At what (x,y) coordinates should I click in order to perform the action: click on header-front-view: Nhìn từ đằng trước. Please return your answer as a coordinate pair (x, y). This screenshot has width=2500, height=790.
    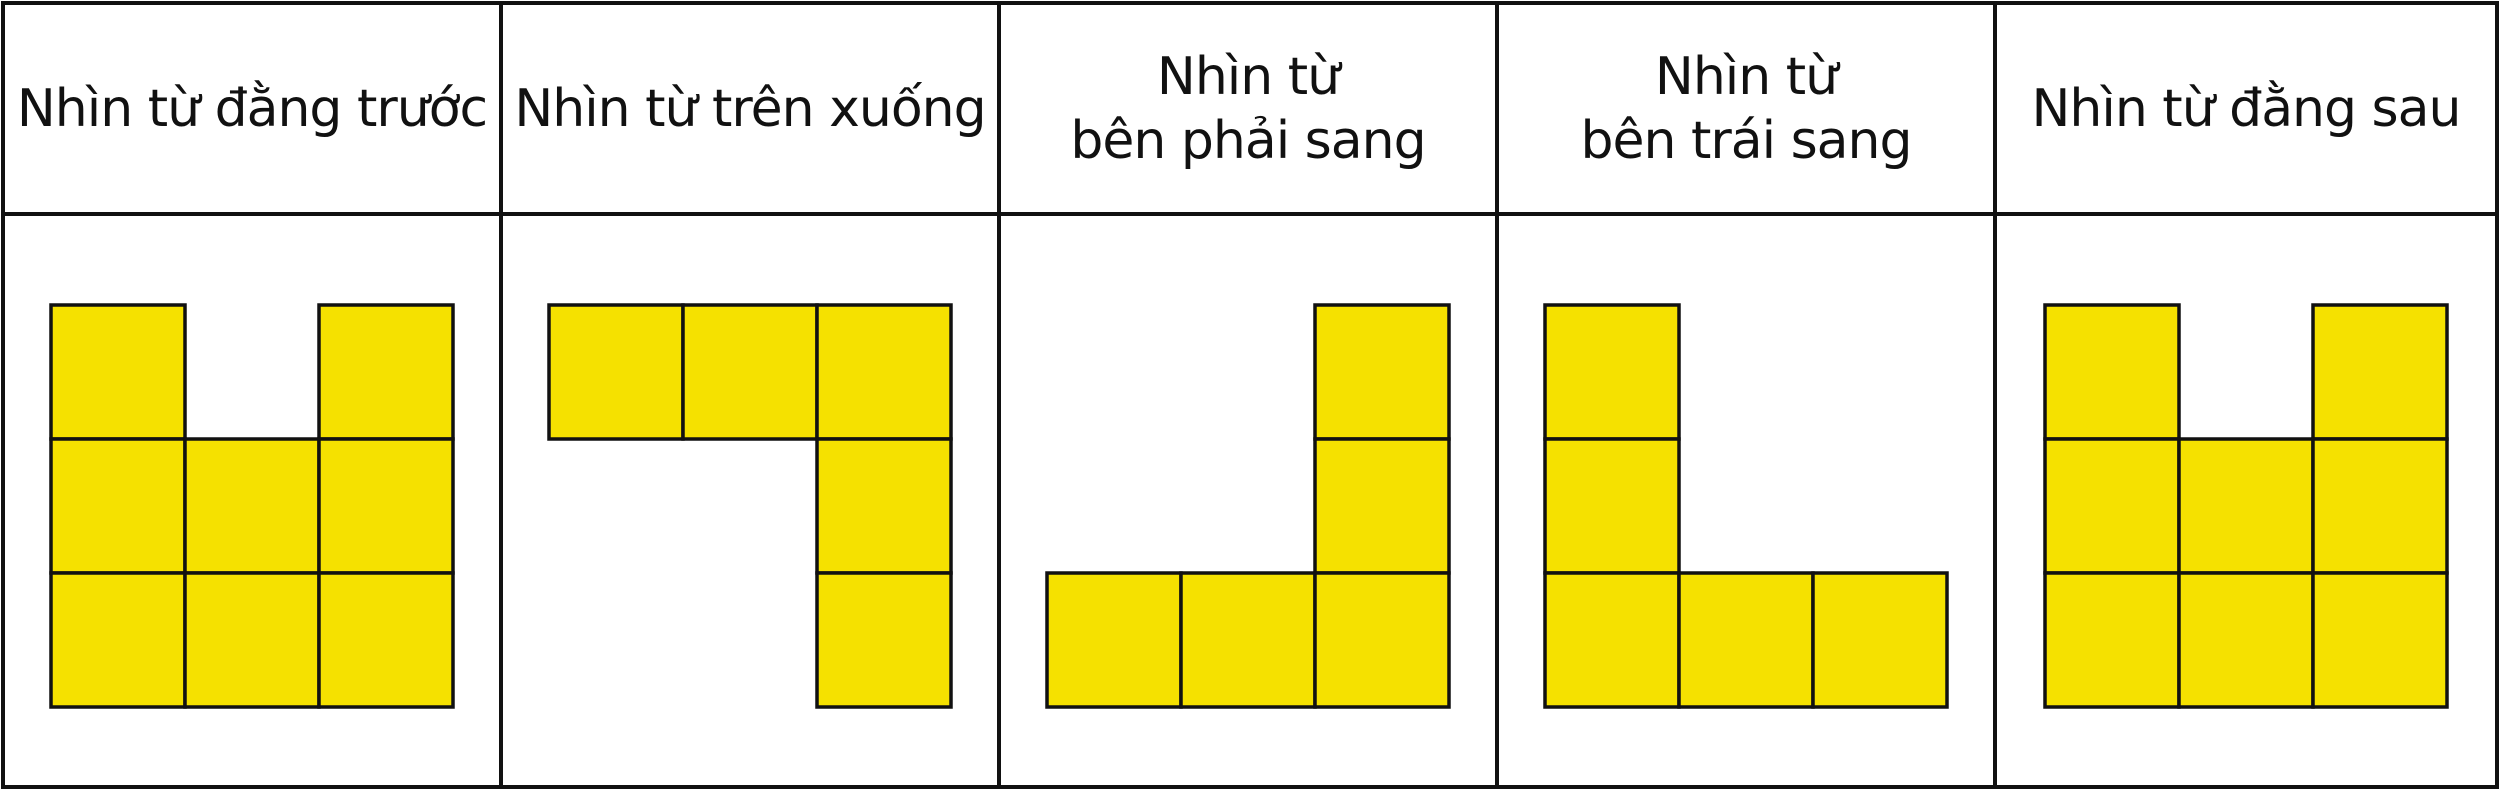
    Looking at the image, I should click on (254, 110).